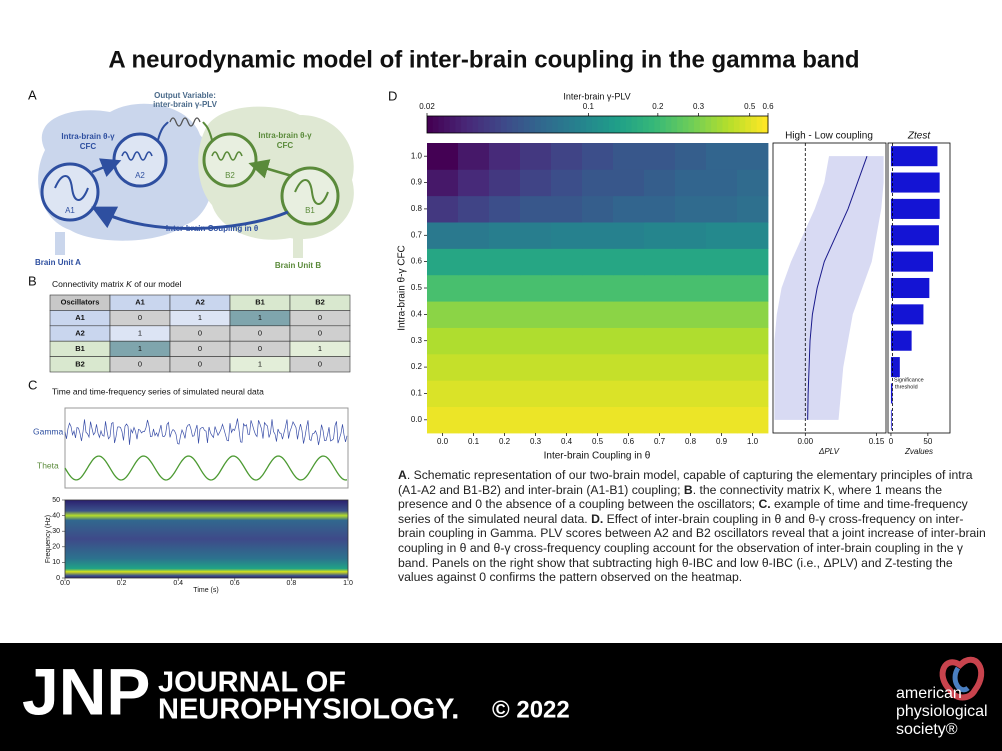 The width and height of the screenshot is (1002, 751). I want to click on series-label: Theta, so click(48, 465).